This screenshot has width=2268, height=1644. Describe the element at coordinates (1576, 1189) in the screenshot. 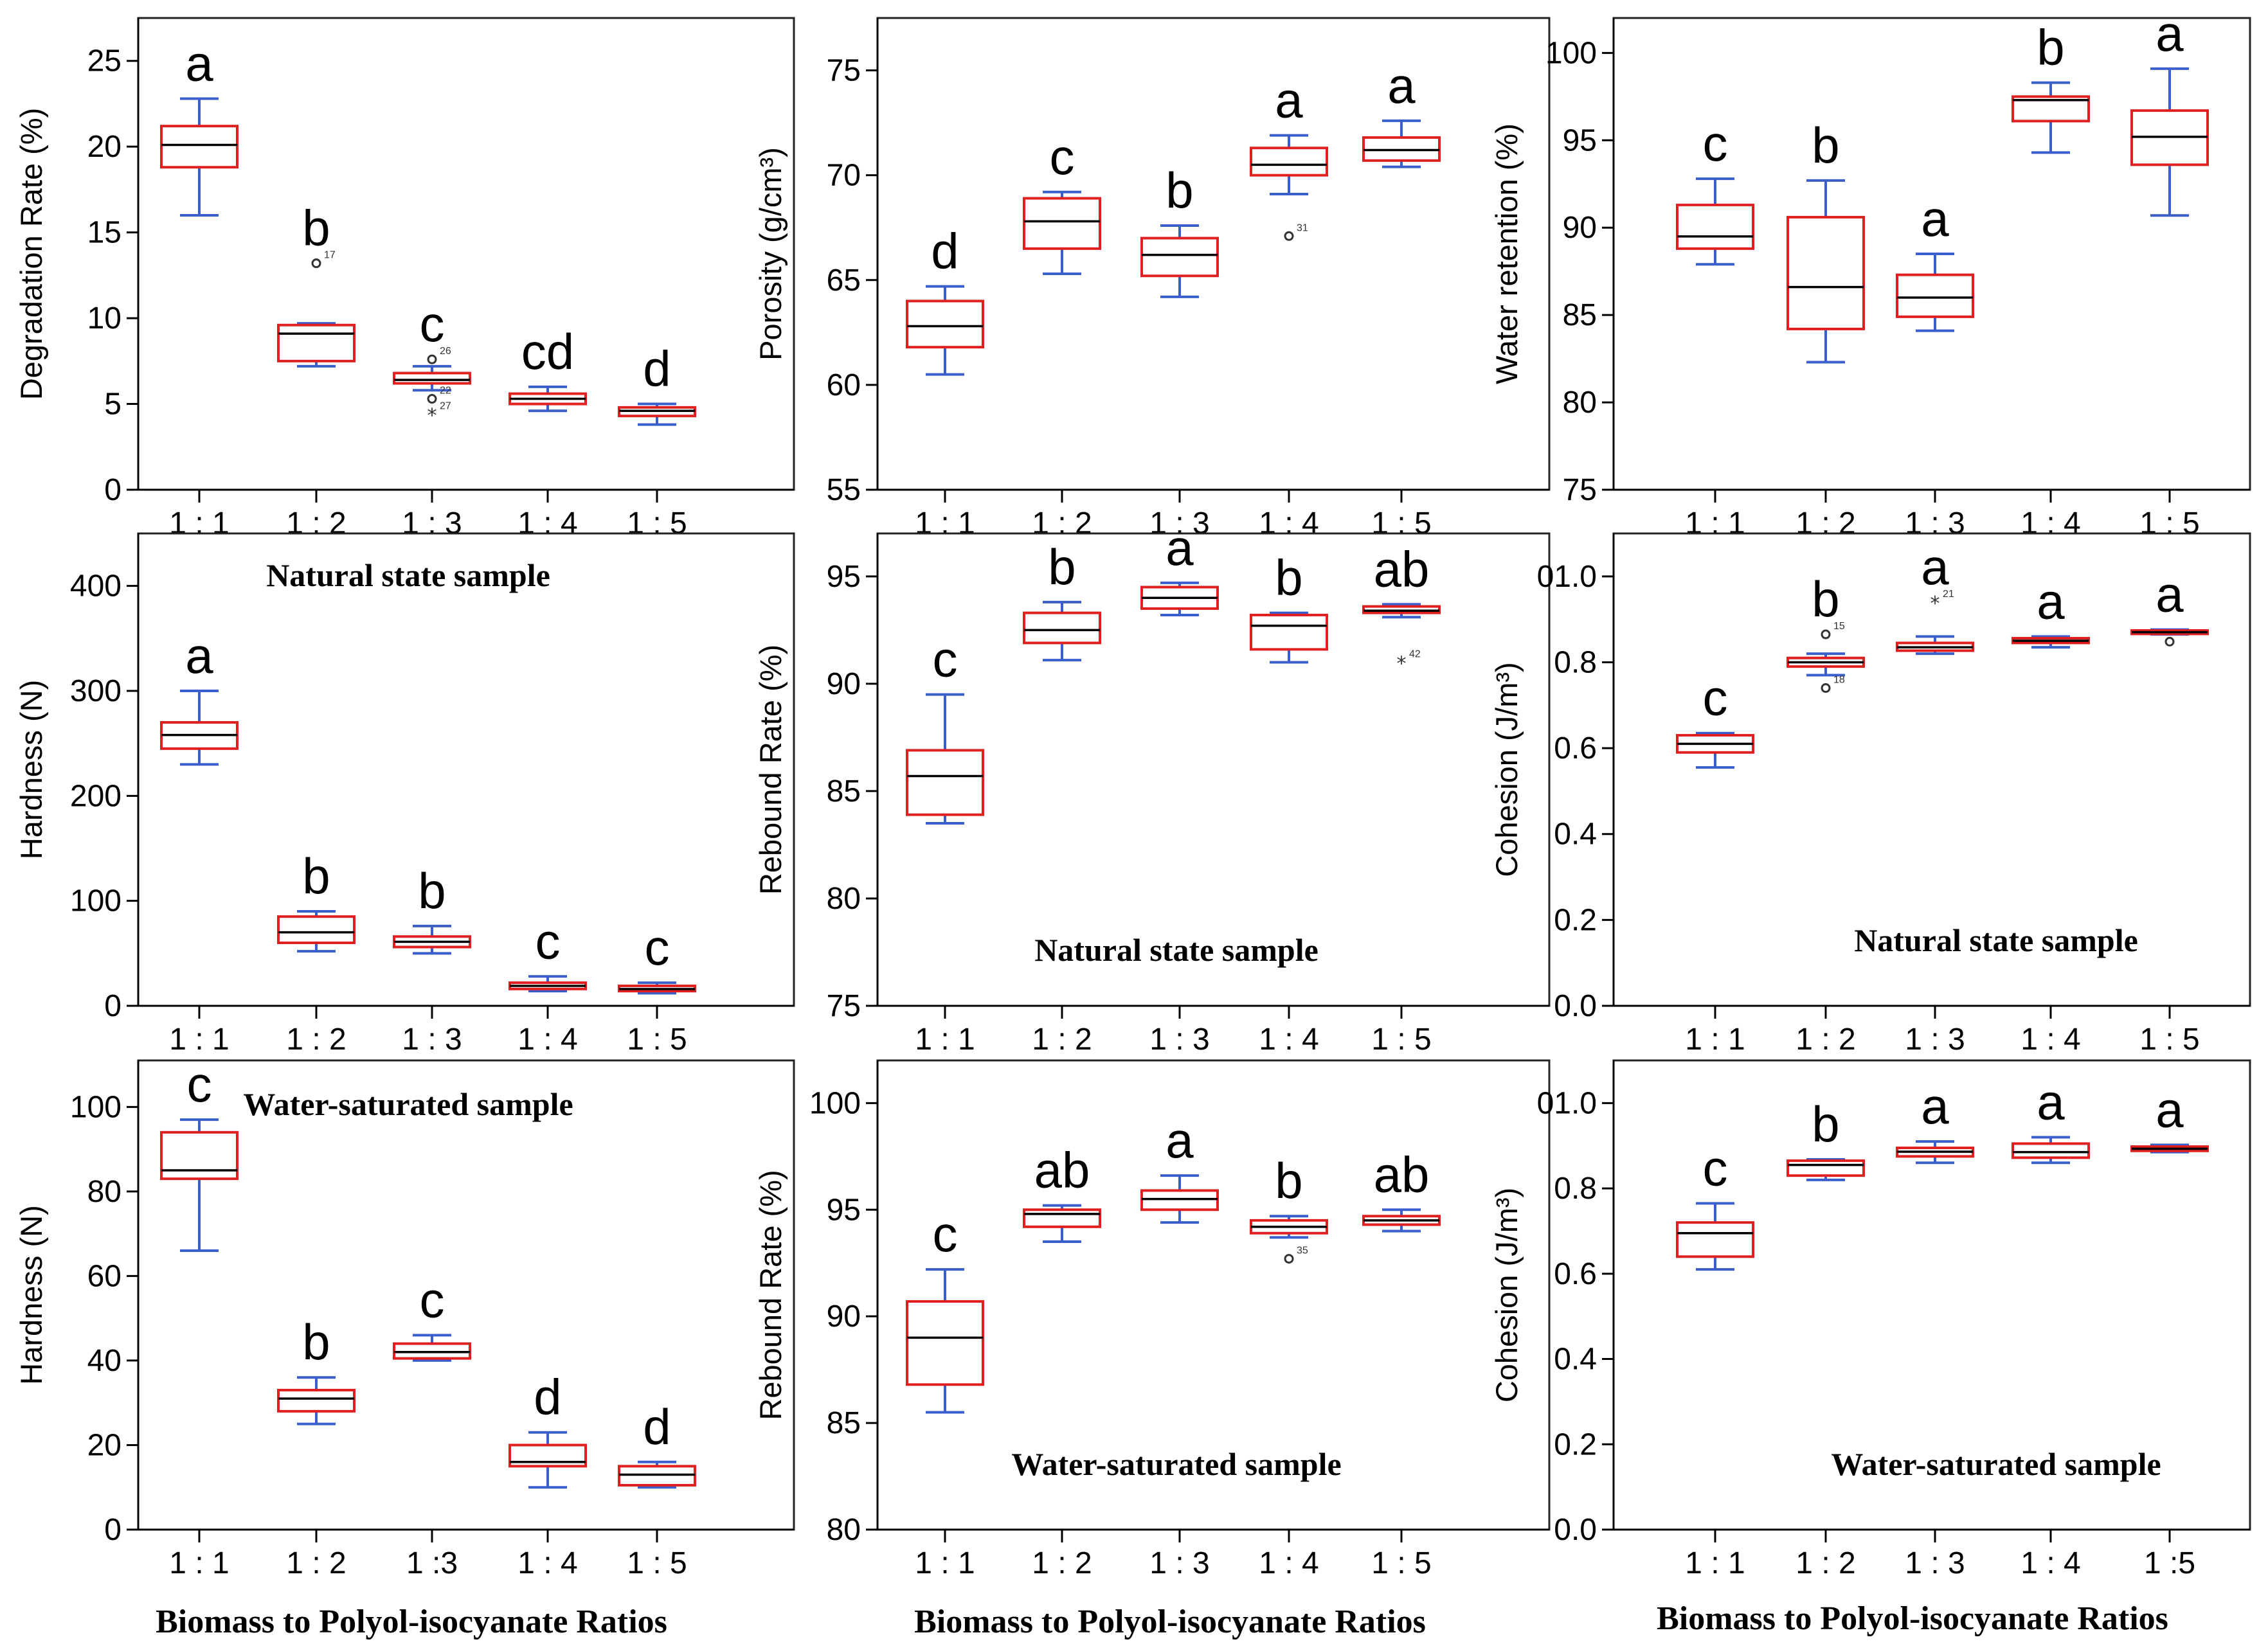

I see `y-tick-label: 0.8` at that location.